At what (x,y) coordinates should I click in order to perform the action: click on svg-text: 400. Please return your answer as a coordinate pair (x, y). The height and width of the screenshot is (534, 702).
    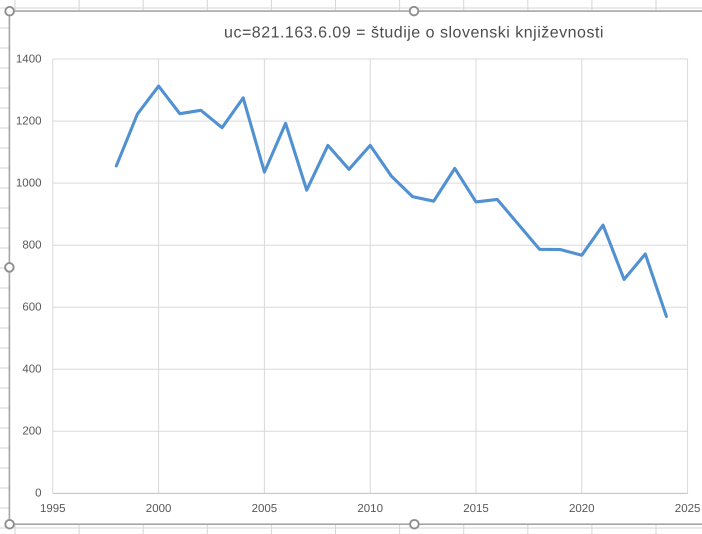
    Looking at the image, I should click on (31, 370).